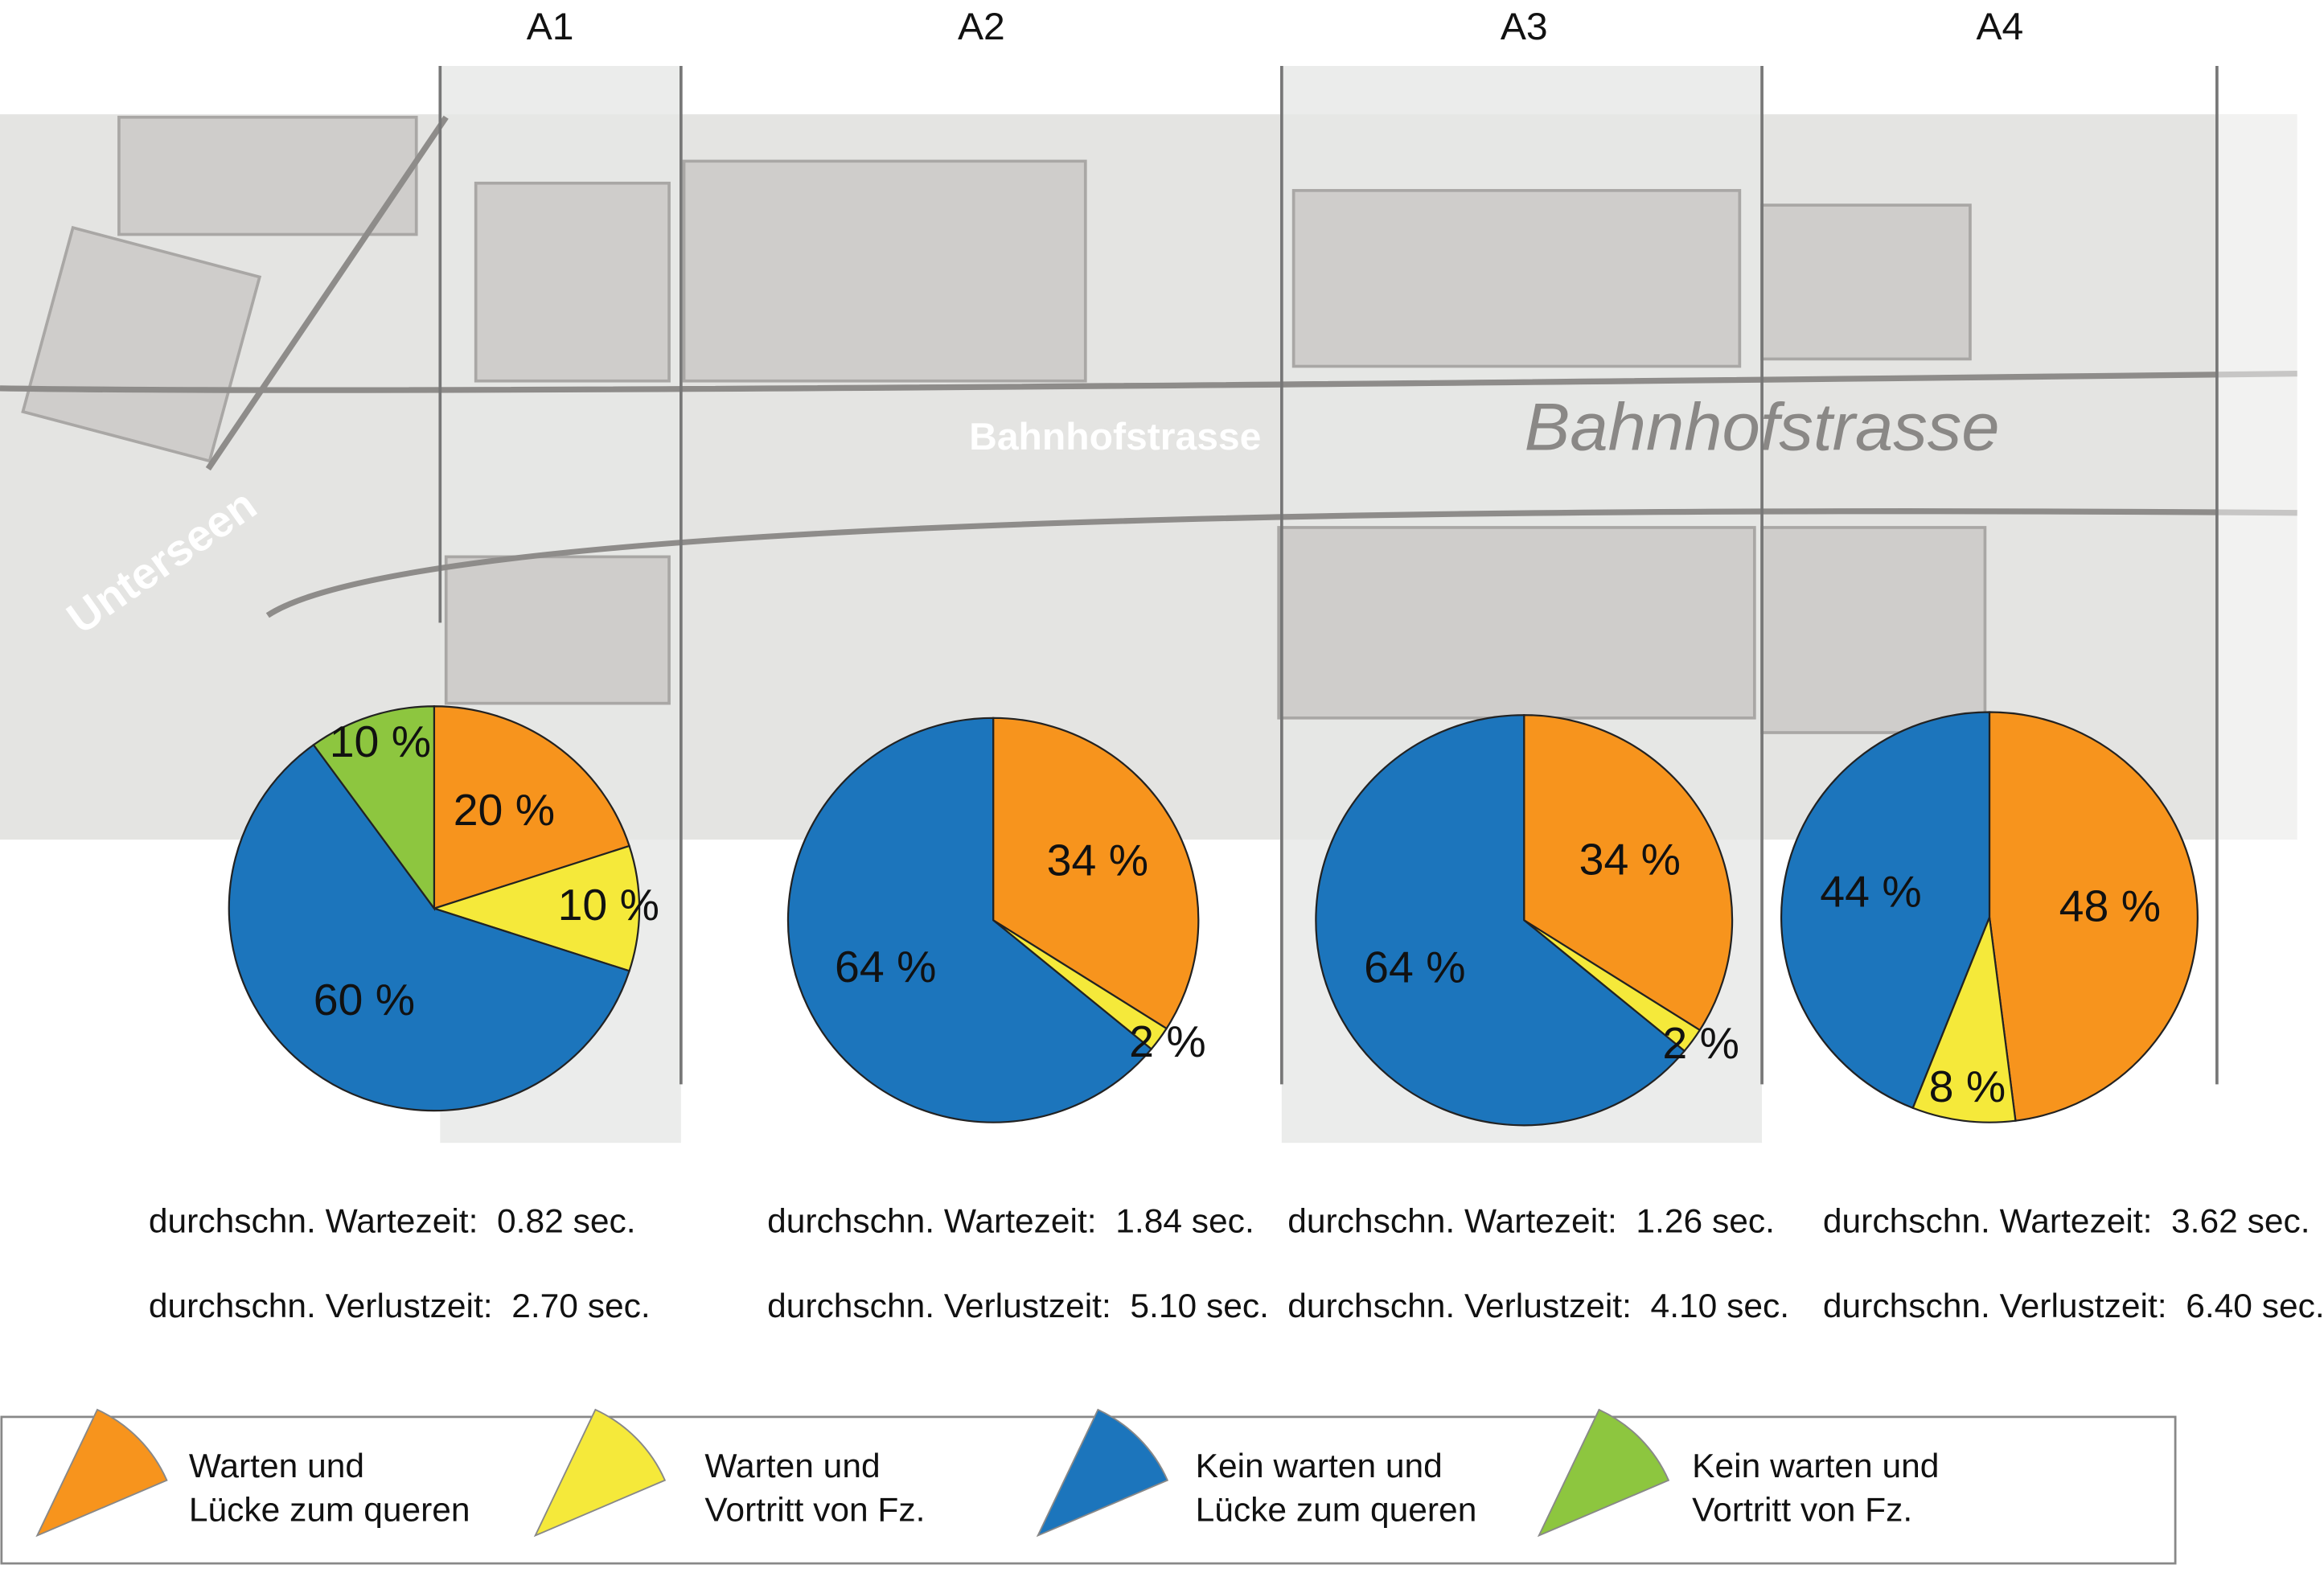  Describe the element at coordinates (2110, 906) in the screenshot. I see `value-label: 48 %` at that location.